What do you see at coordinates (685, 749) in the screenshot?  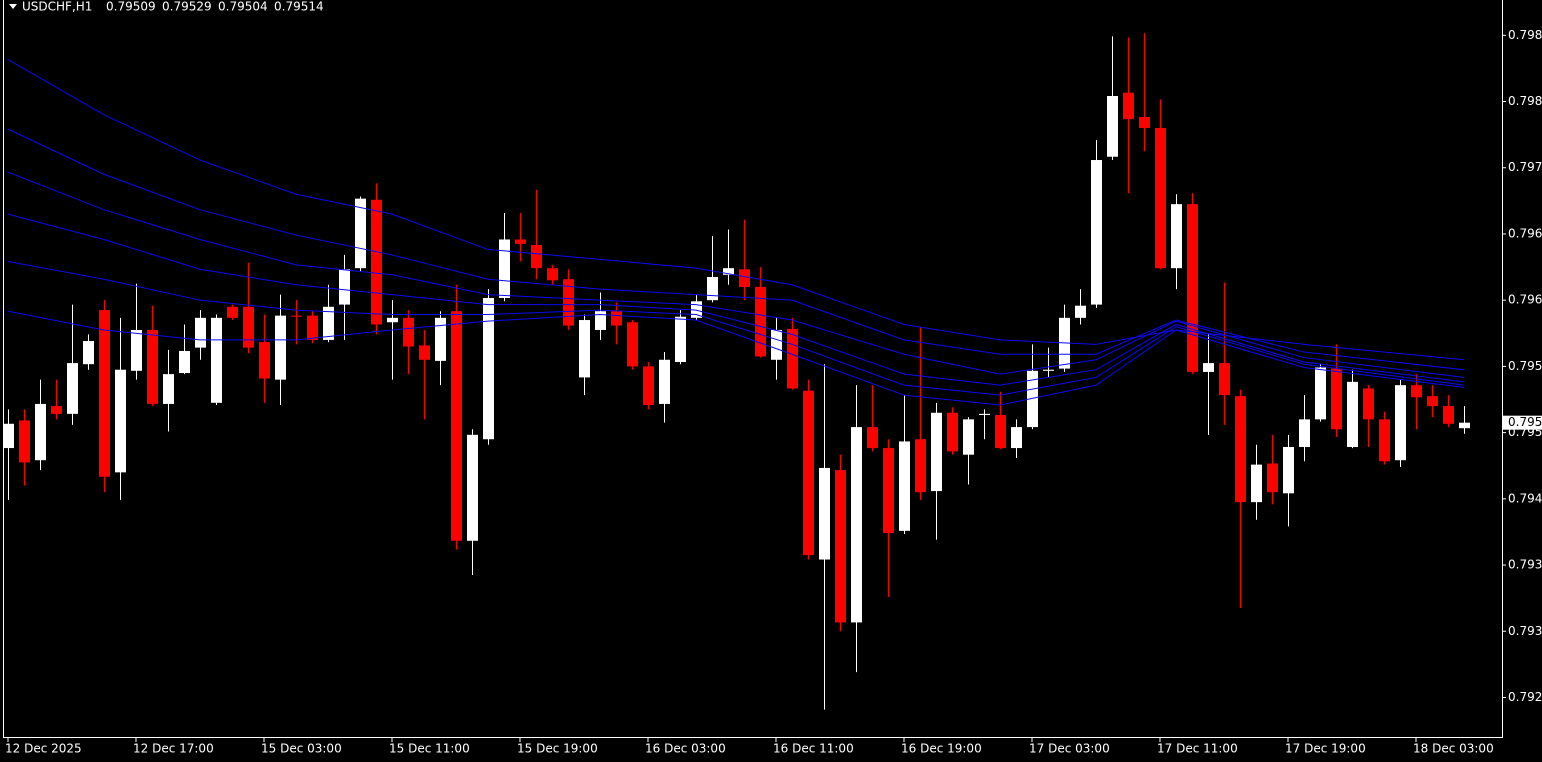 I see `x-tick-label: 16 Dec 03:00` at bounding box center [685, 749].